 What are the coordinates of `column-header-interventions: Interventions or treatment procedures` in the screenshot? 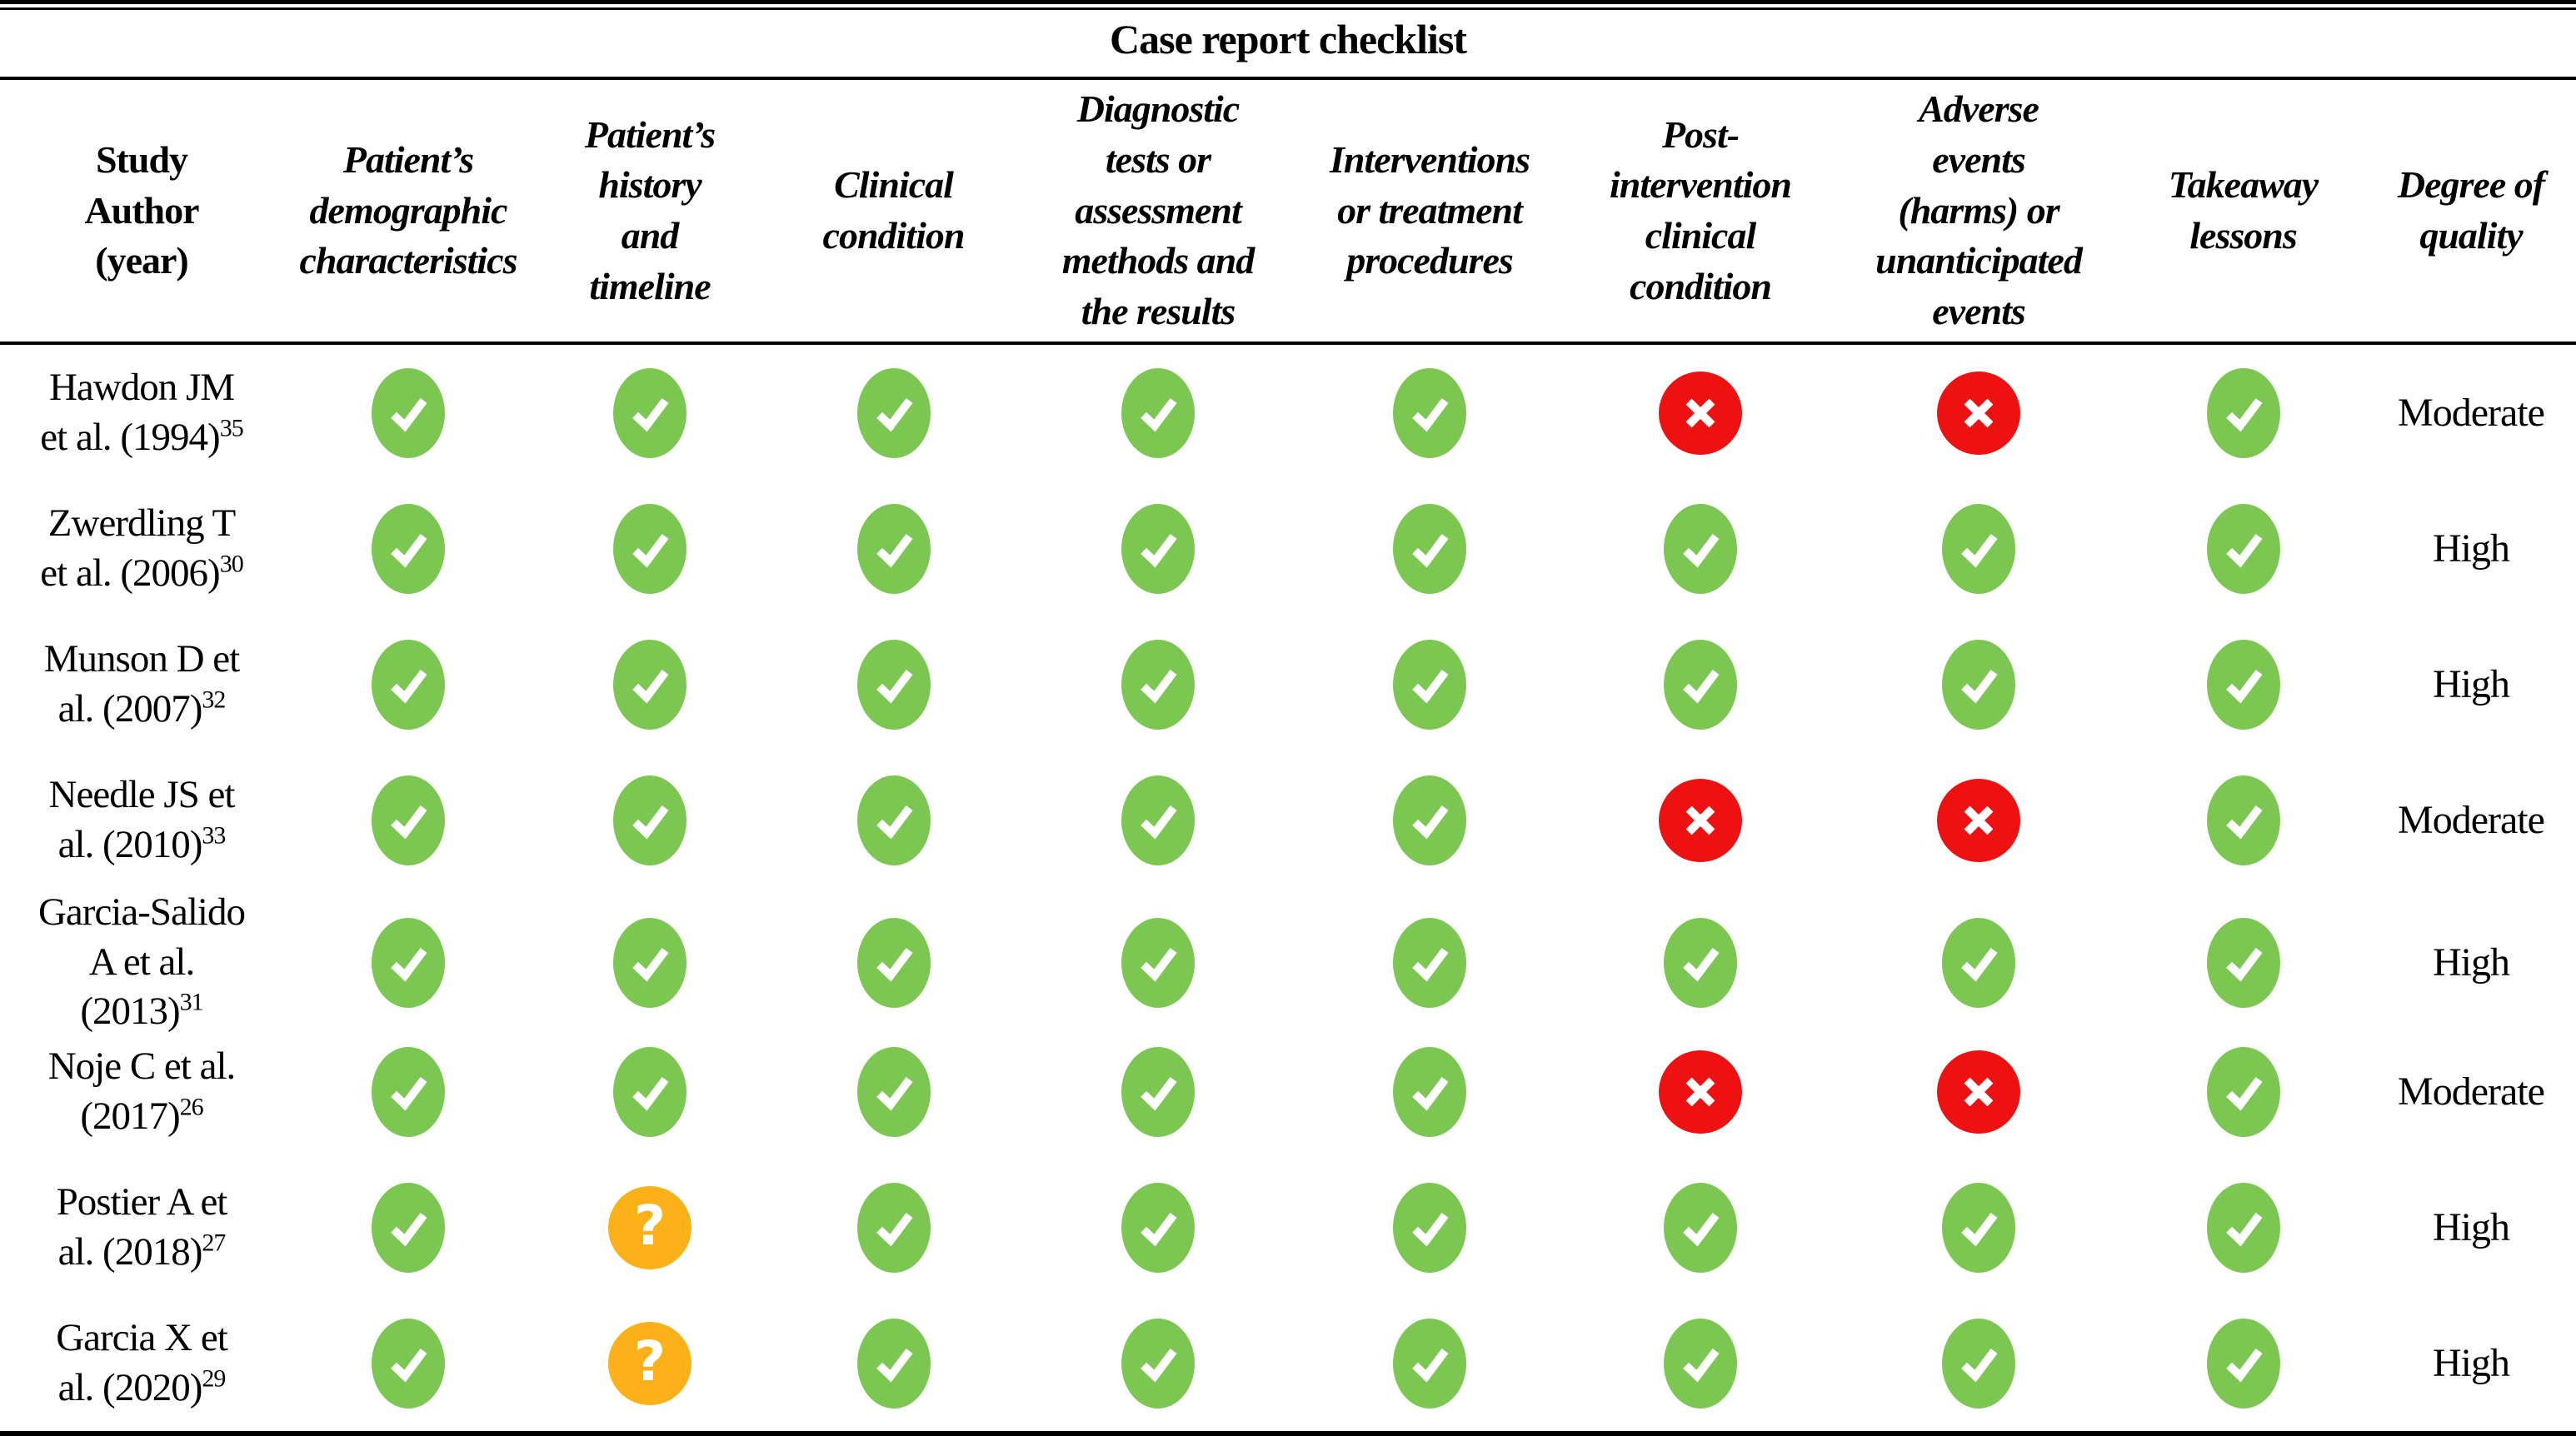 It's located at (1429, 211).